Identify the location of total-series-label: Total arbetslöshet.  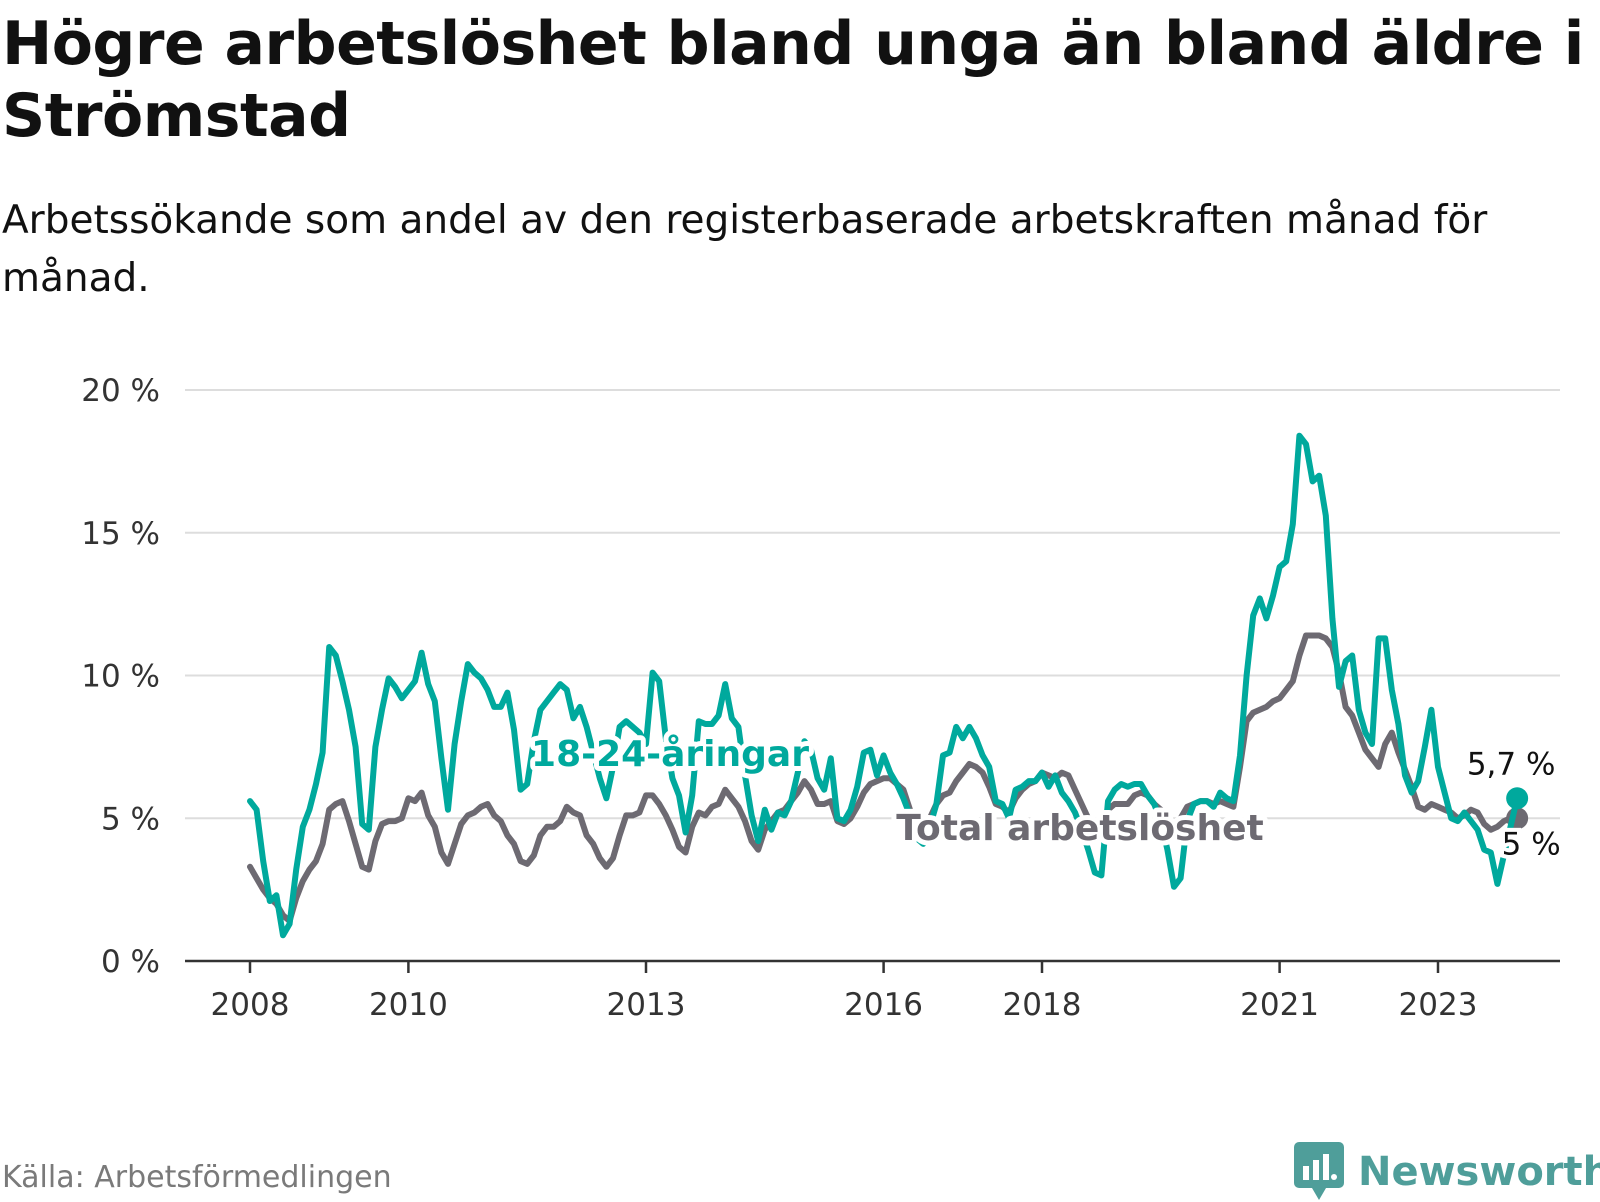
(1080, 828).